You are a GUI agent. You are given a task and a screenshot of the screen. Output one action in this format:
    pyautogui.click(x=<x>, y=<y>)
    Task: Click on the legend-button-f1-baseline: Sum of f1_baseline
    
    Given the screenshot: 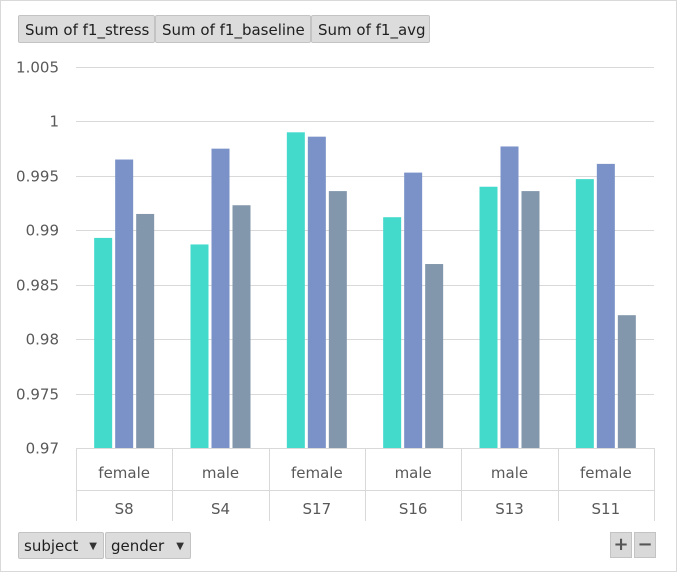 What is the action you would take?
    pyautogui.click(x=233, y=29)
    